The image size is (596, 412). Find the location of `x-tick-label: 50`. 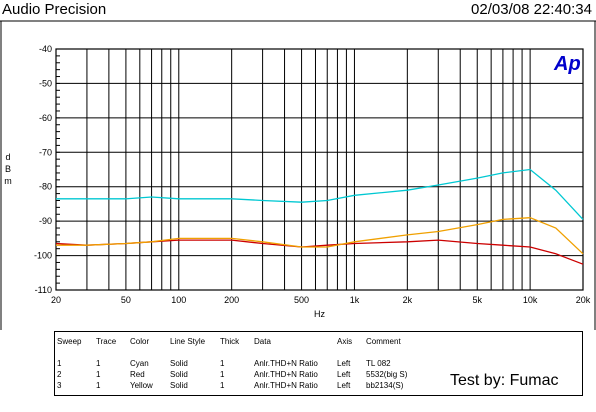

x-tick-label: 50 is located at coordinates (126, 300).